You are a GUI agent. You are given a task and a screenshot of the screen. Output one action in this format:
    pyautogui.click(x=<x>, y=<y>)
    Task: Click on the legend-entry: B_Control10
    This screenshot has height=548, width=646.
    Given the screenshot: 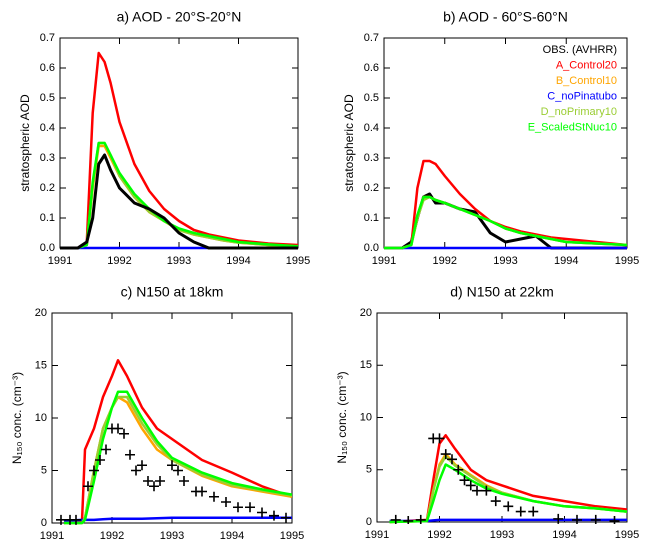 What is the action you would take?
    pyautogui.click(x=586, y=81)
    